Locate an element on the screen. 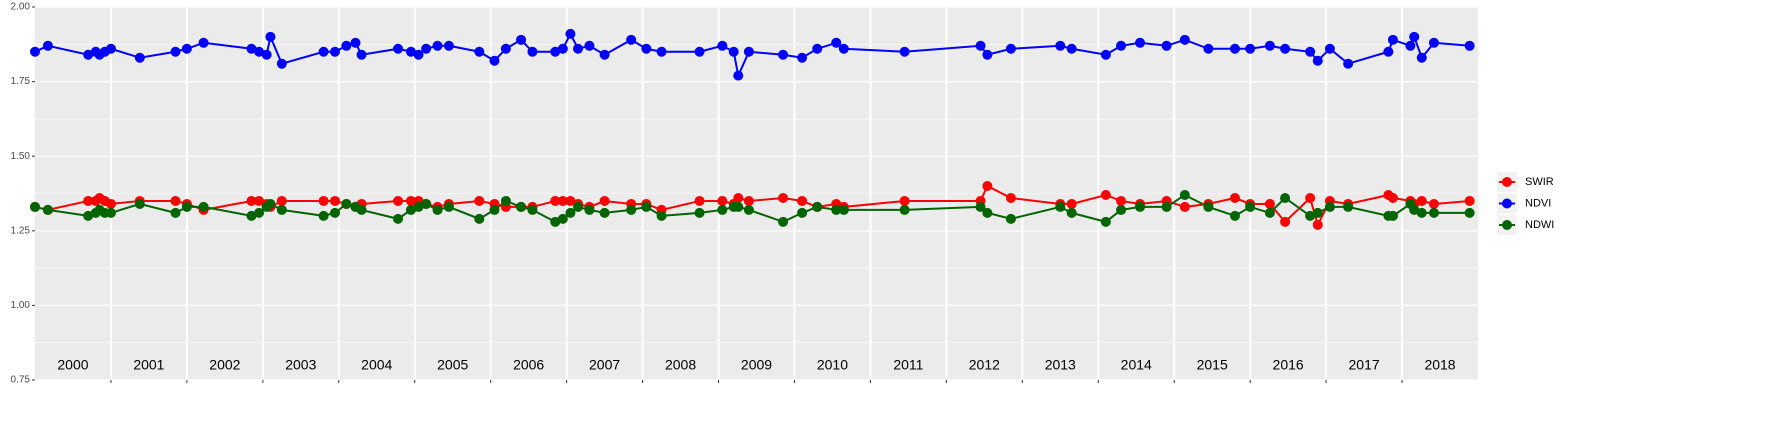 This screenshot has height=447, width=1773. year-label: 2010 is located at coordinates (832, 365).